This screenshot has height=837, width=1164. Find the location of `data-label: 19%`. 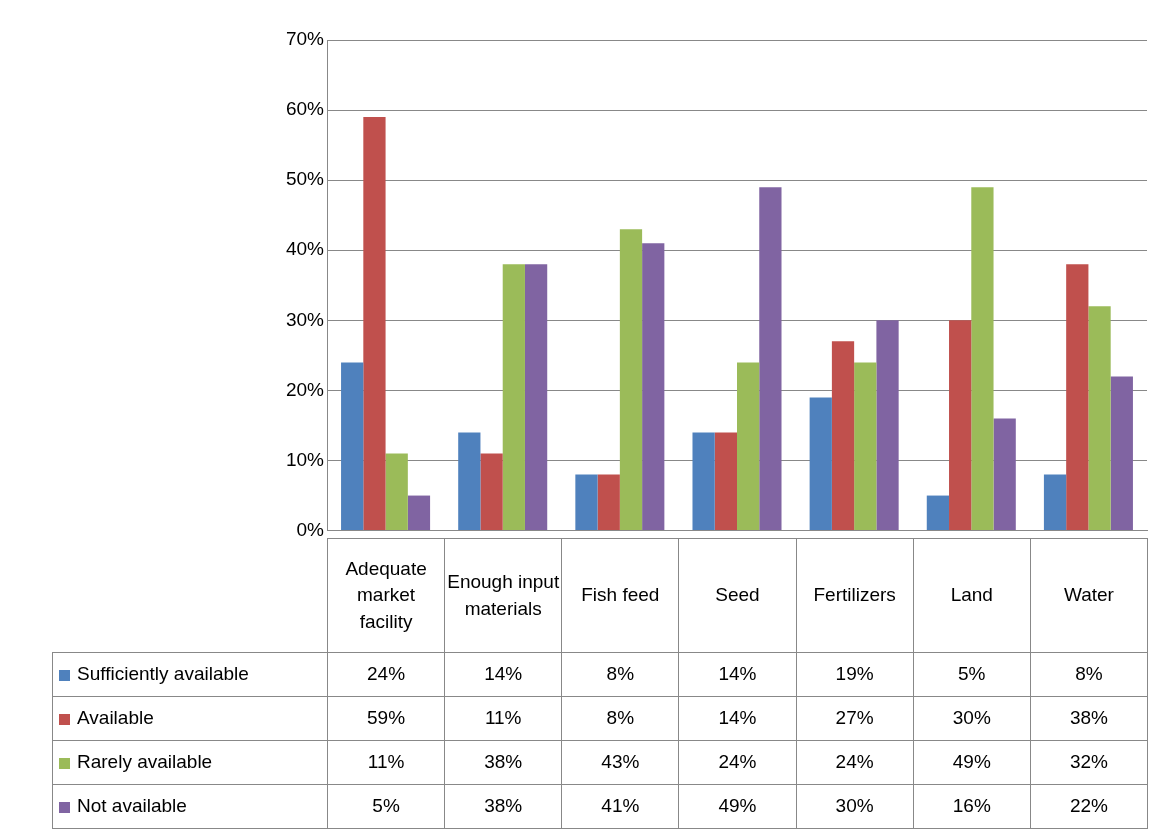

data-label: 19% is located at coordinates (855, 674).